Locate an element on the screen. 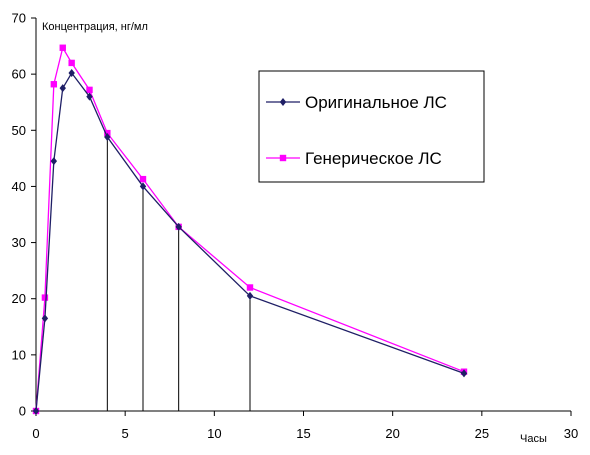  y-axis-label: Концентрация, нг/мл is located at coordinates (95, 27).